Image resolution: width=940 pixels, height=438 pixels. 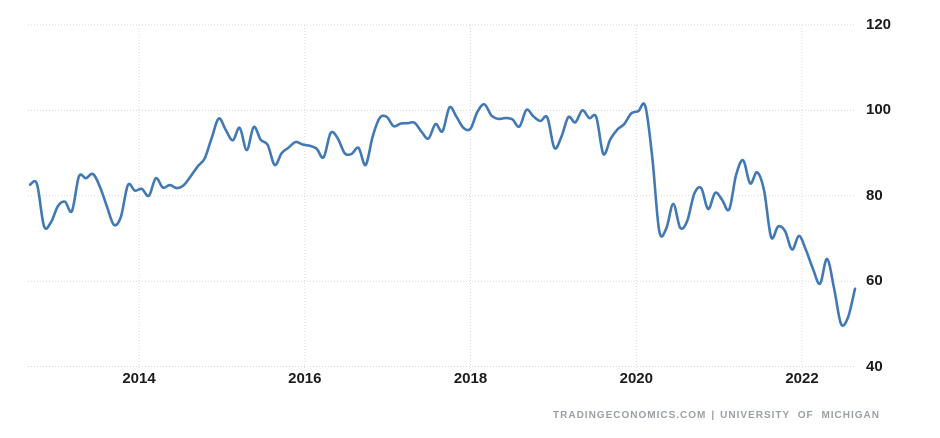 I want to click on y-tick-label: 40, so click(x=874, y=366).